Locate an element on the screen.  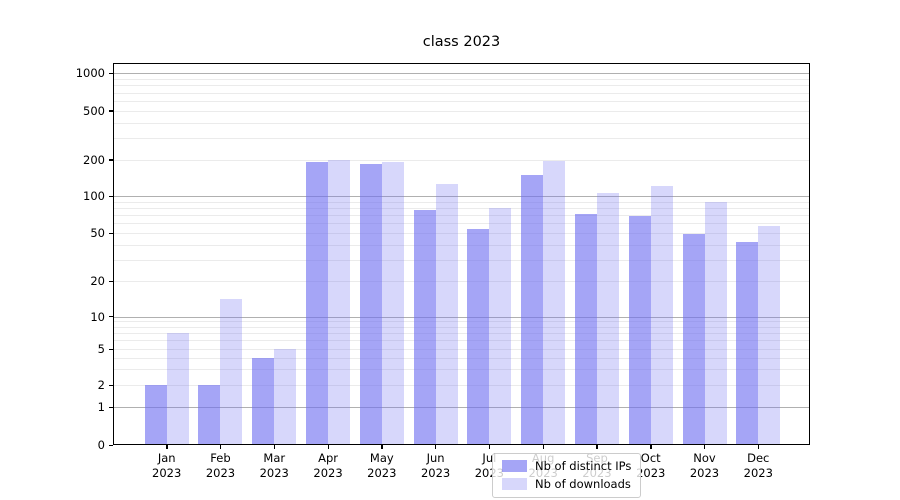
x-tick-mark-nov-2023 is located at coordinates (705, 447).